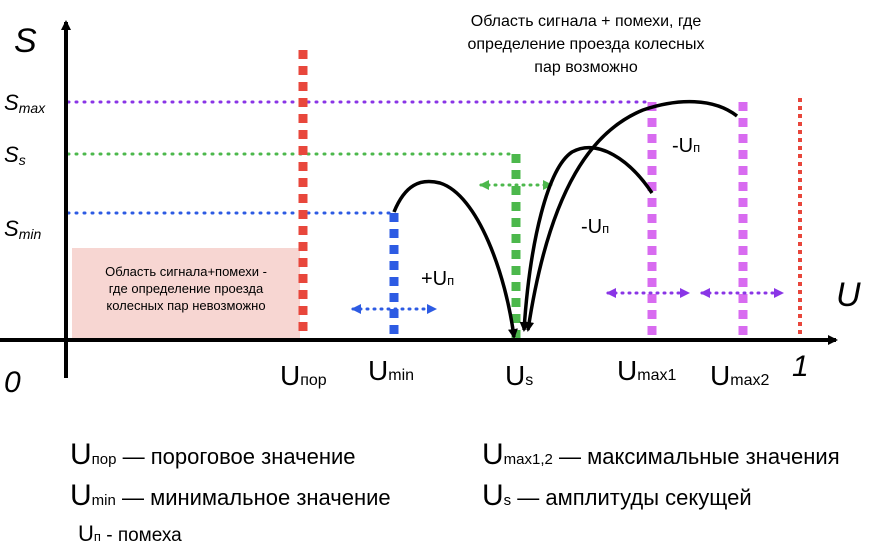 Image resolution: width=893 pixels, height=549 pixels. What do you see at coordinates (185, 305) in the screenshot?
I see `pink-region-line-3: колесных пар невозможно` at bounding box center [185, 305].